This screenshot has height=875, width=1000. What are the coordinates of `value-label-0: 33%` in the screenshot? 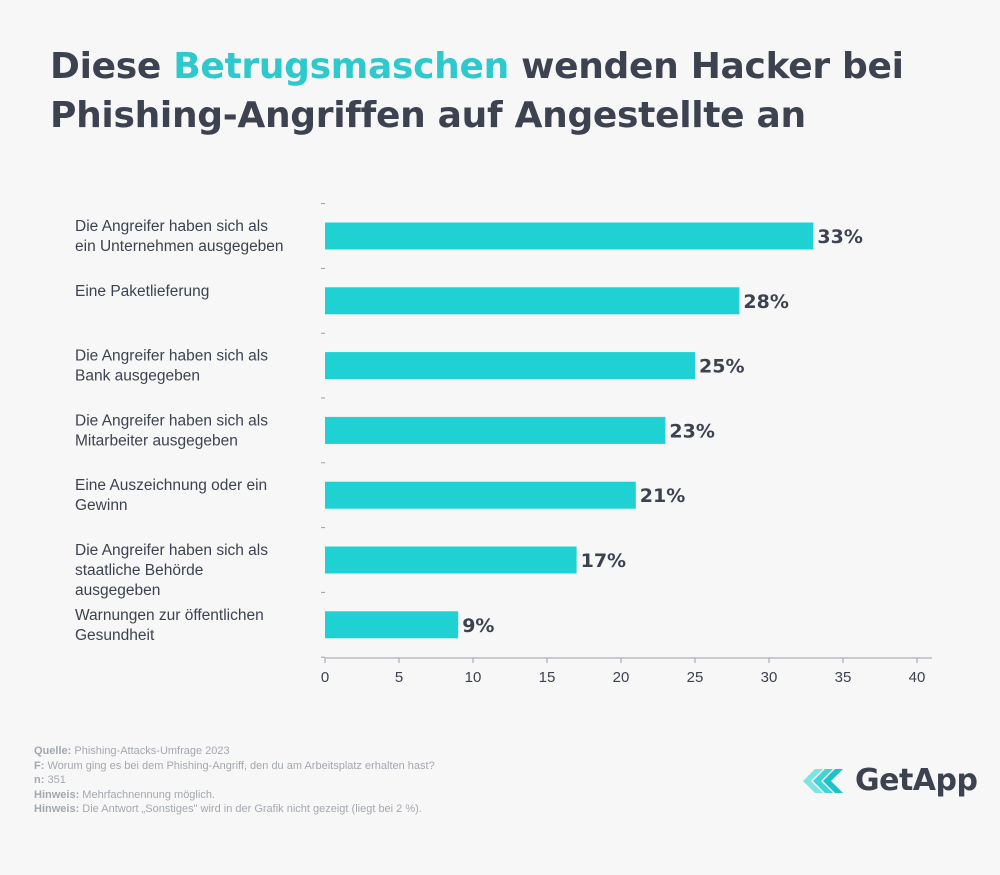 It's located at (839, 237).